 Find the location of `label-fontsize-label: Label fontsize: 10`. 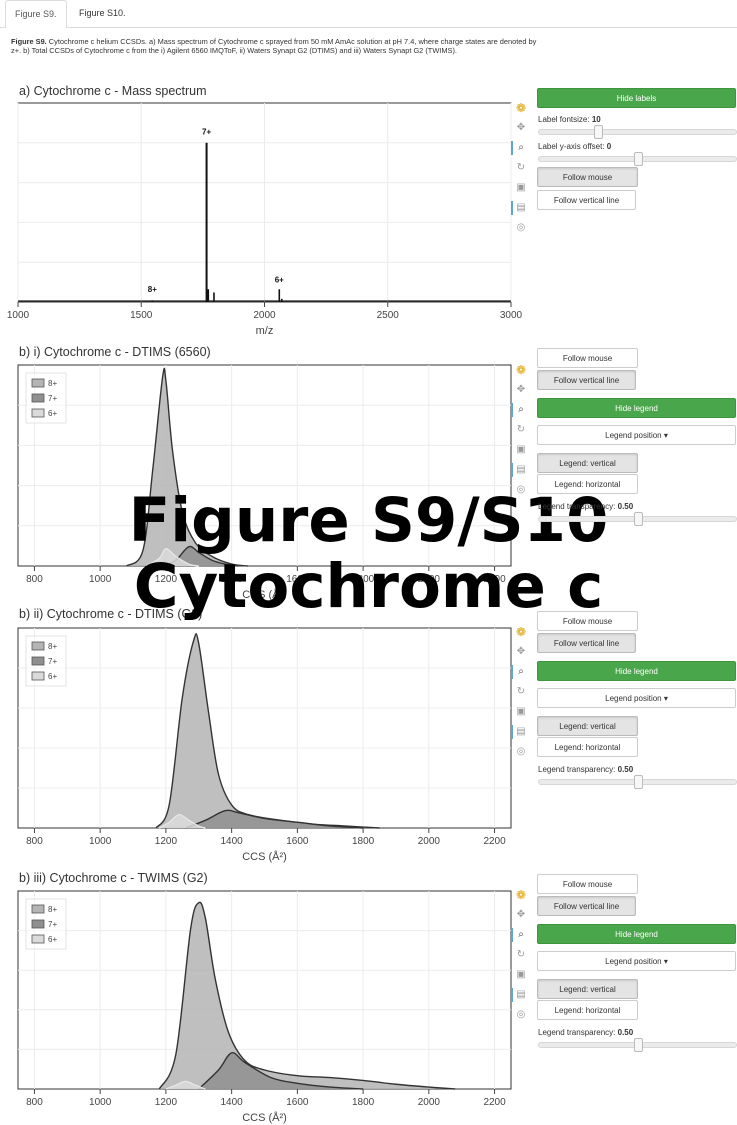

label-fontsize-label: Label fontsize: 10 is located at coordinates (569, 119).